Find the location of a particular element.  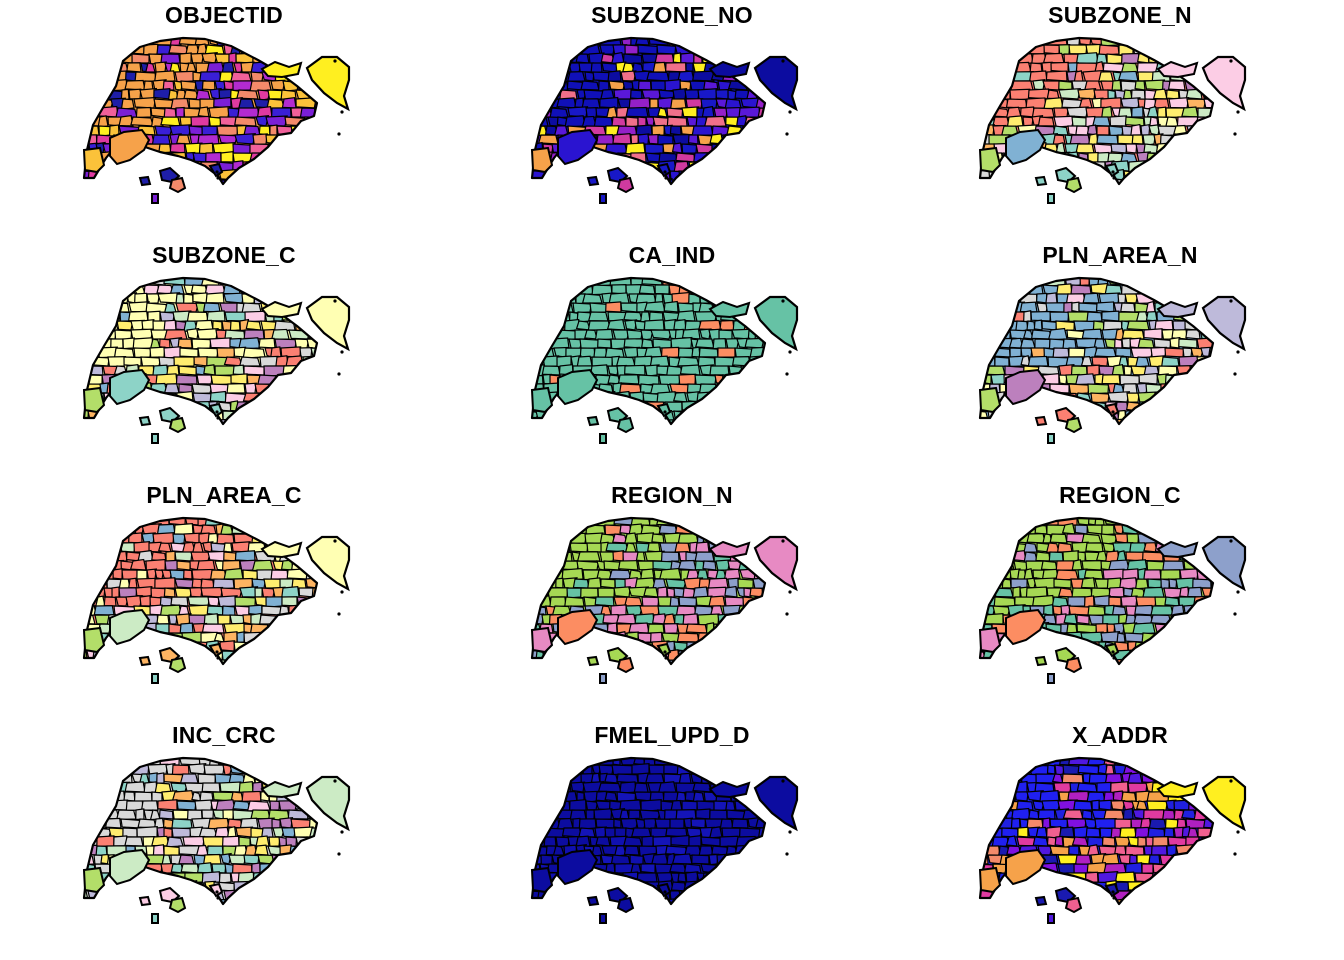

map-panel-region-n: REGION_N is located at coordinates (672, 600).